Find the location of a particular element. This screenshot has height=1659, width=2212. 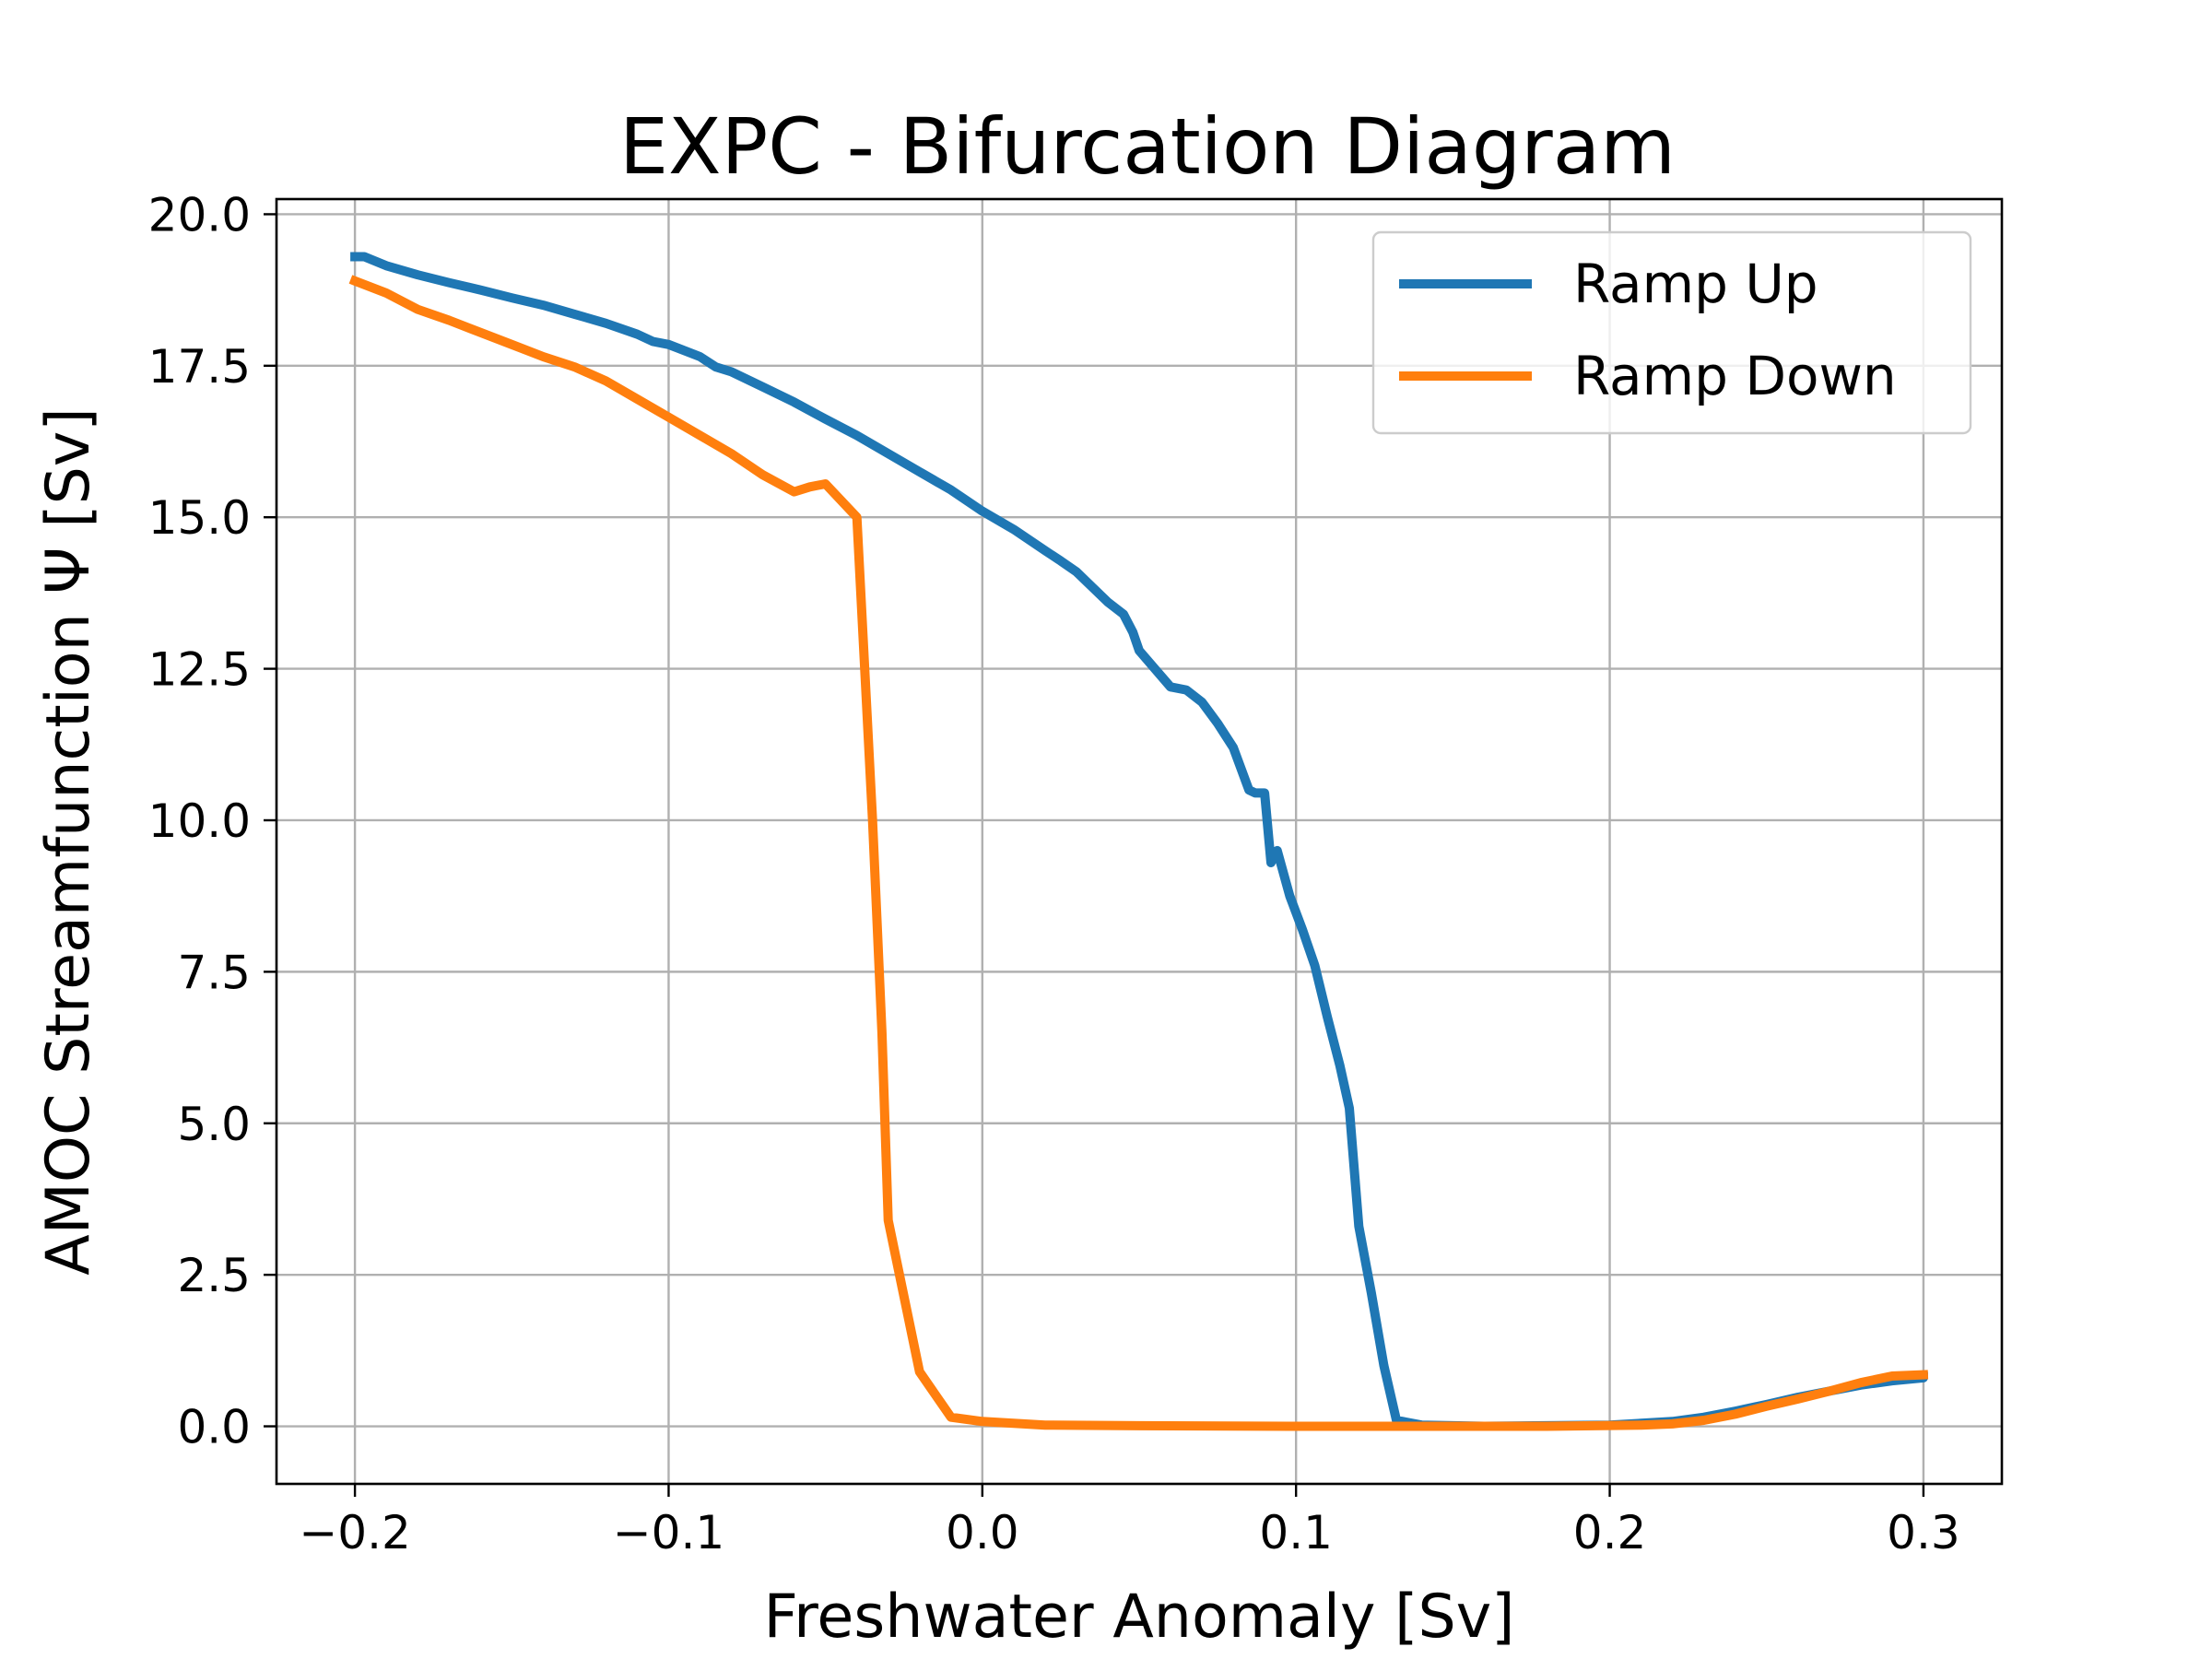

y-tick-label: 0.0 is located at coordinates (214, 1427).